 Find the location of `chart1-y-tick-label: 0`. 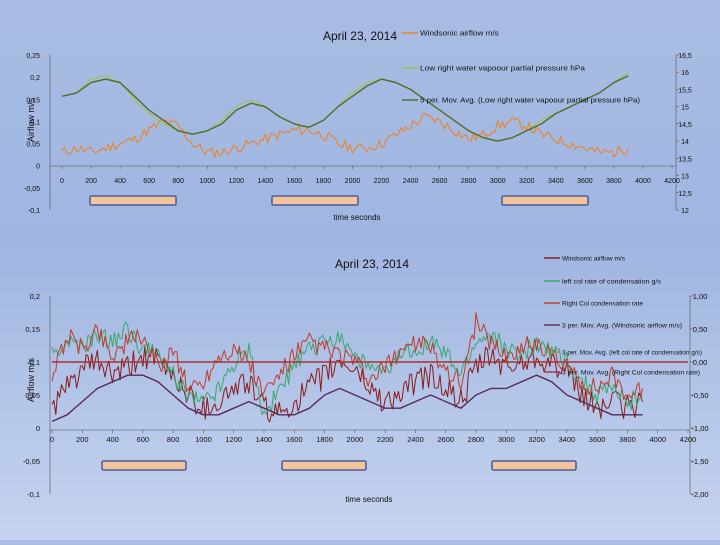

chart1-y-tick-label: 0 is located at coordinates (38, 167).